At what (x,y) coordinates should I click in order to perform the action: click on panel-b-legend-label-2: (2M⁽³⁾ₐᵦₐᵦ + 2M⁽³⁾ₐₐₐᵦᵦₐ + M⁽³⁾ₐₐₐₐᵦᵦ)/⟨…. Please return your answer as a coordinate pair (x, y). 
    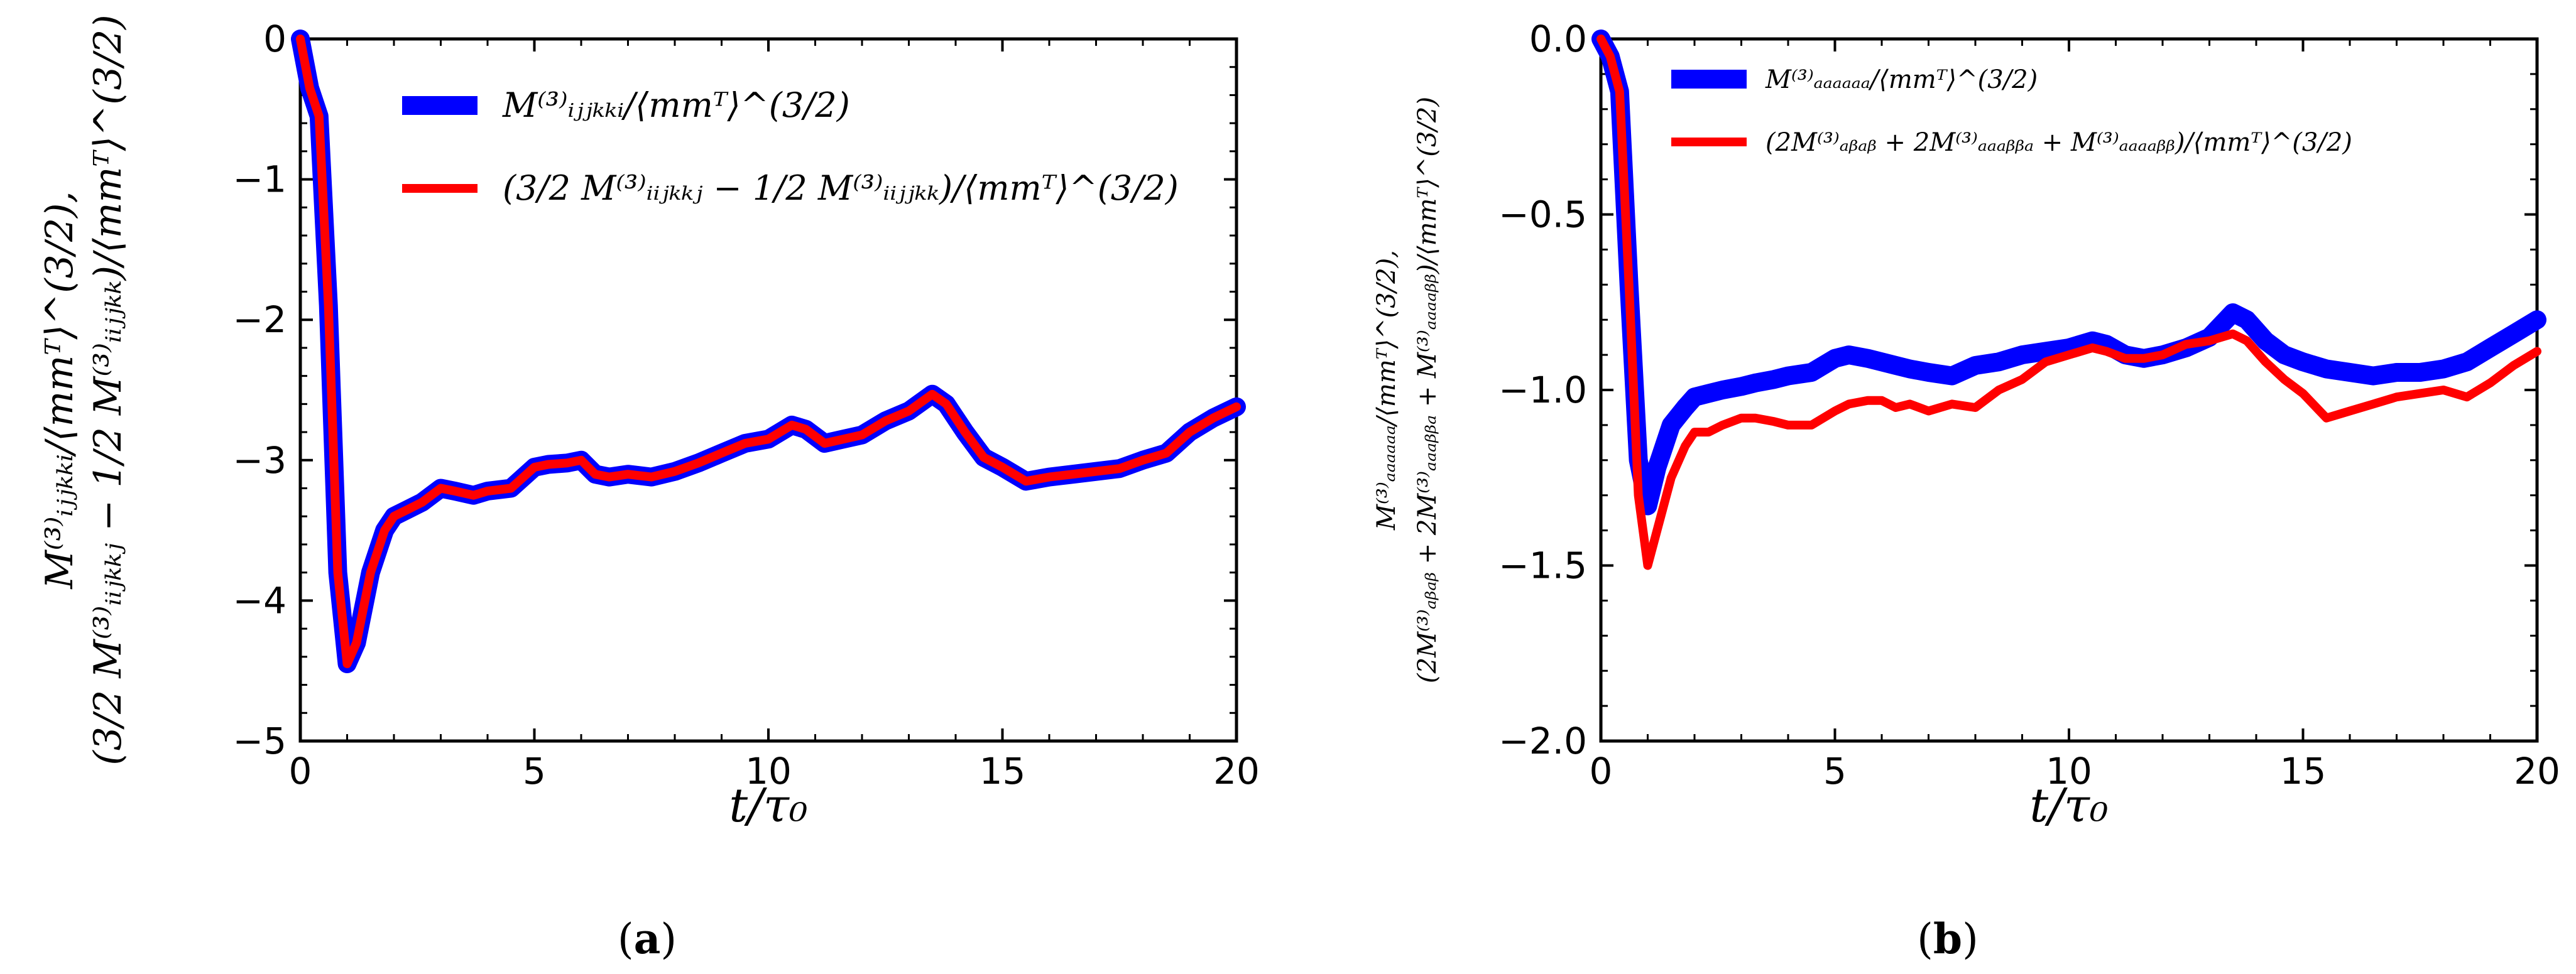
    Looking at the image, I should click on (2059, 142).